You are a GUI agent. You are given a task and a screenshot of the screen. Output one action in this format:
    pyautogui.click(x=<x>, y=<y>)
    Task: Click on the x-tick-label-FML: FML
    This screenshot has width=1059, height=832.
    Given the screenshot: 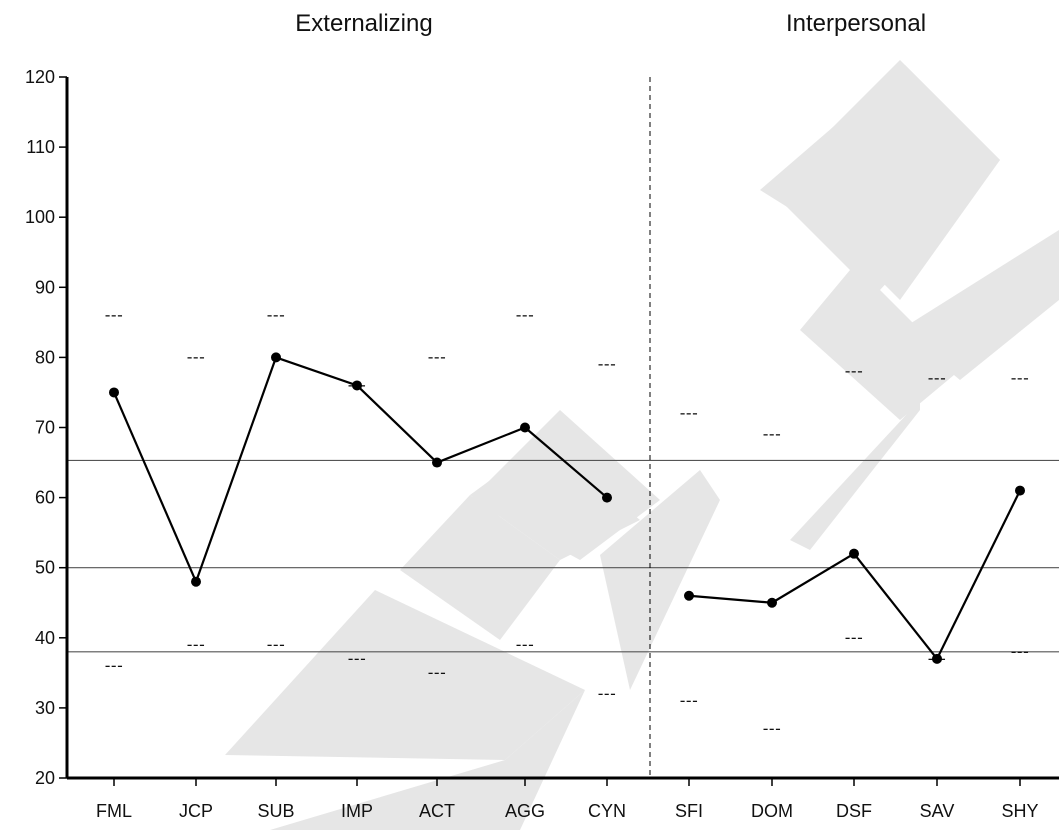 What is the action you would take?
    pyautogui.click(x=114, y=811)
    